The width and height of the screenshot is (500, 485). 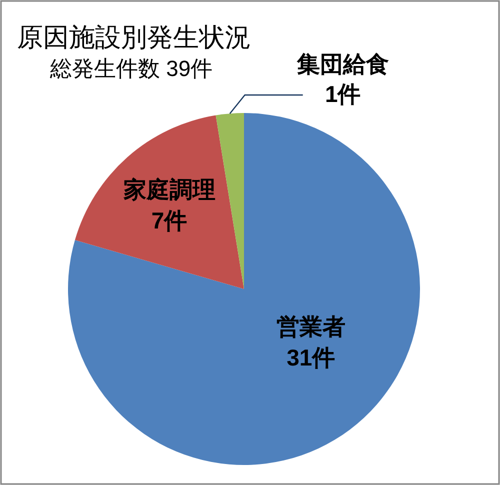 I want to click on data-label: 7件, so click(x=169, y=221).